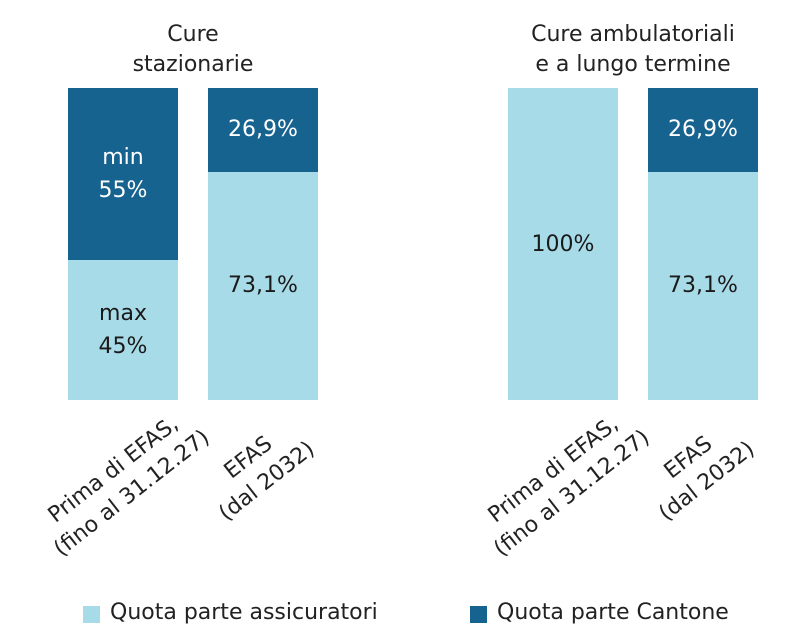  I want to click on value-label: min 55%, so click(123, 173).